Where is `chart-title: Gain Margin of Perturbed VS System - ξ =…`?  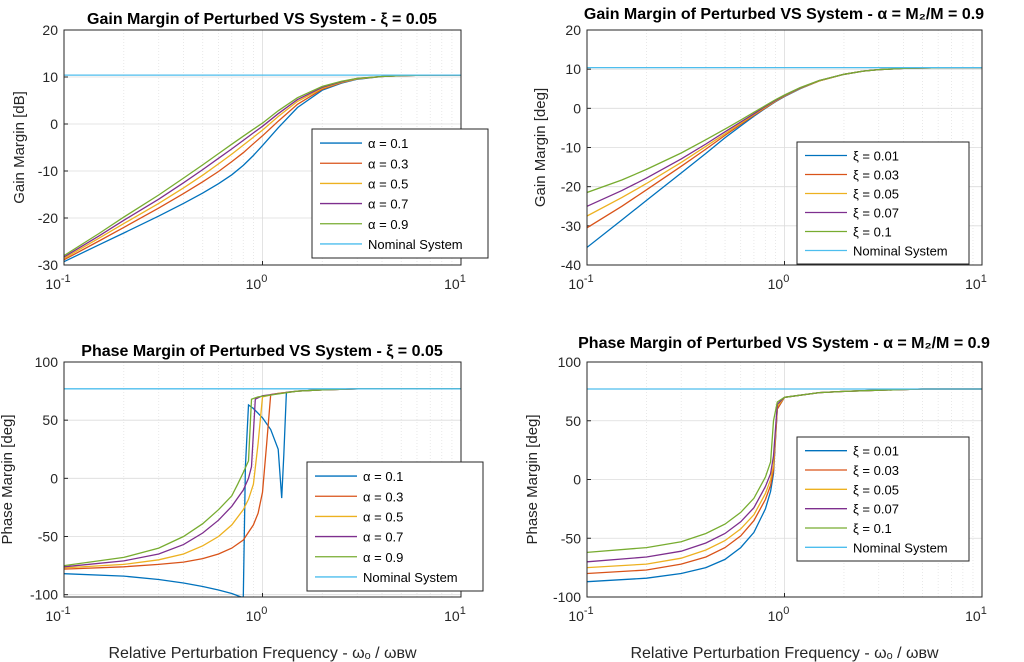 chart-title: Gain Margin of Perturbed VS System - ξ =… is located at coordinates (262, 19).